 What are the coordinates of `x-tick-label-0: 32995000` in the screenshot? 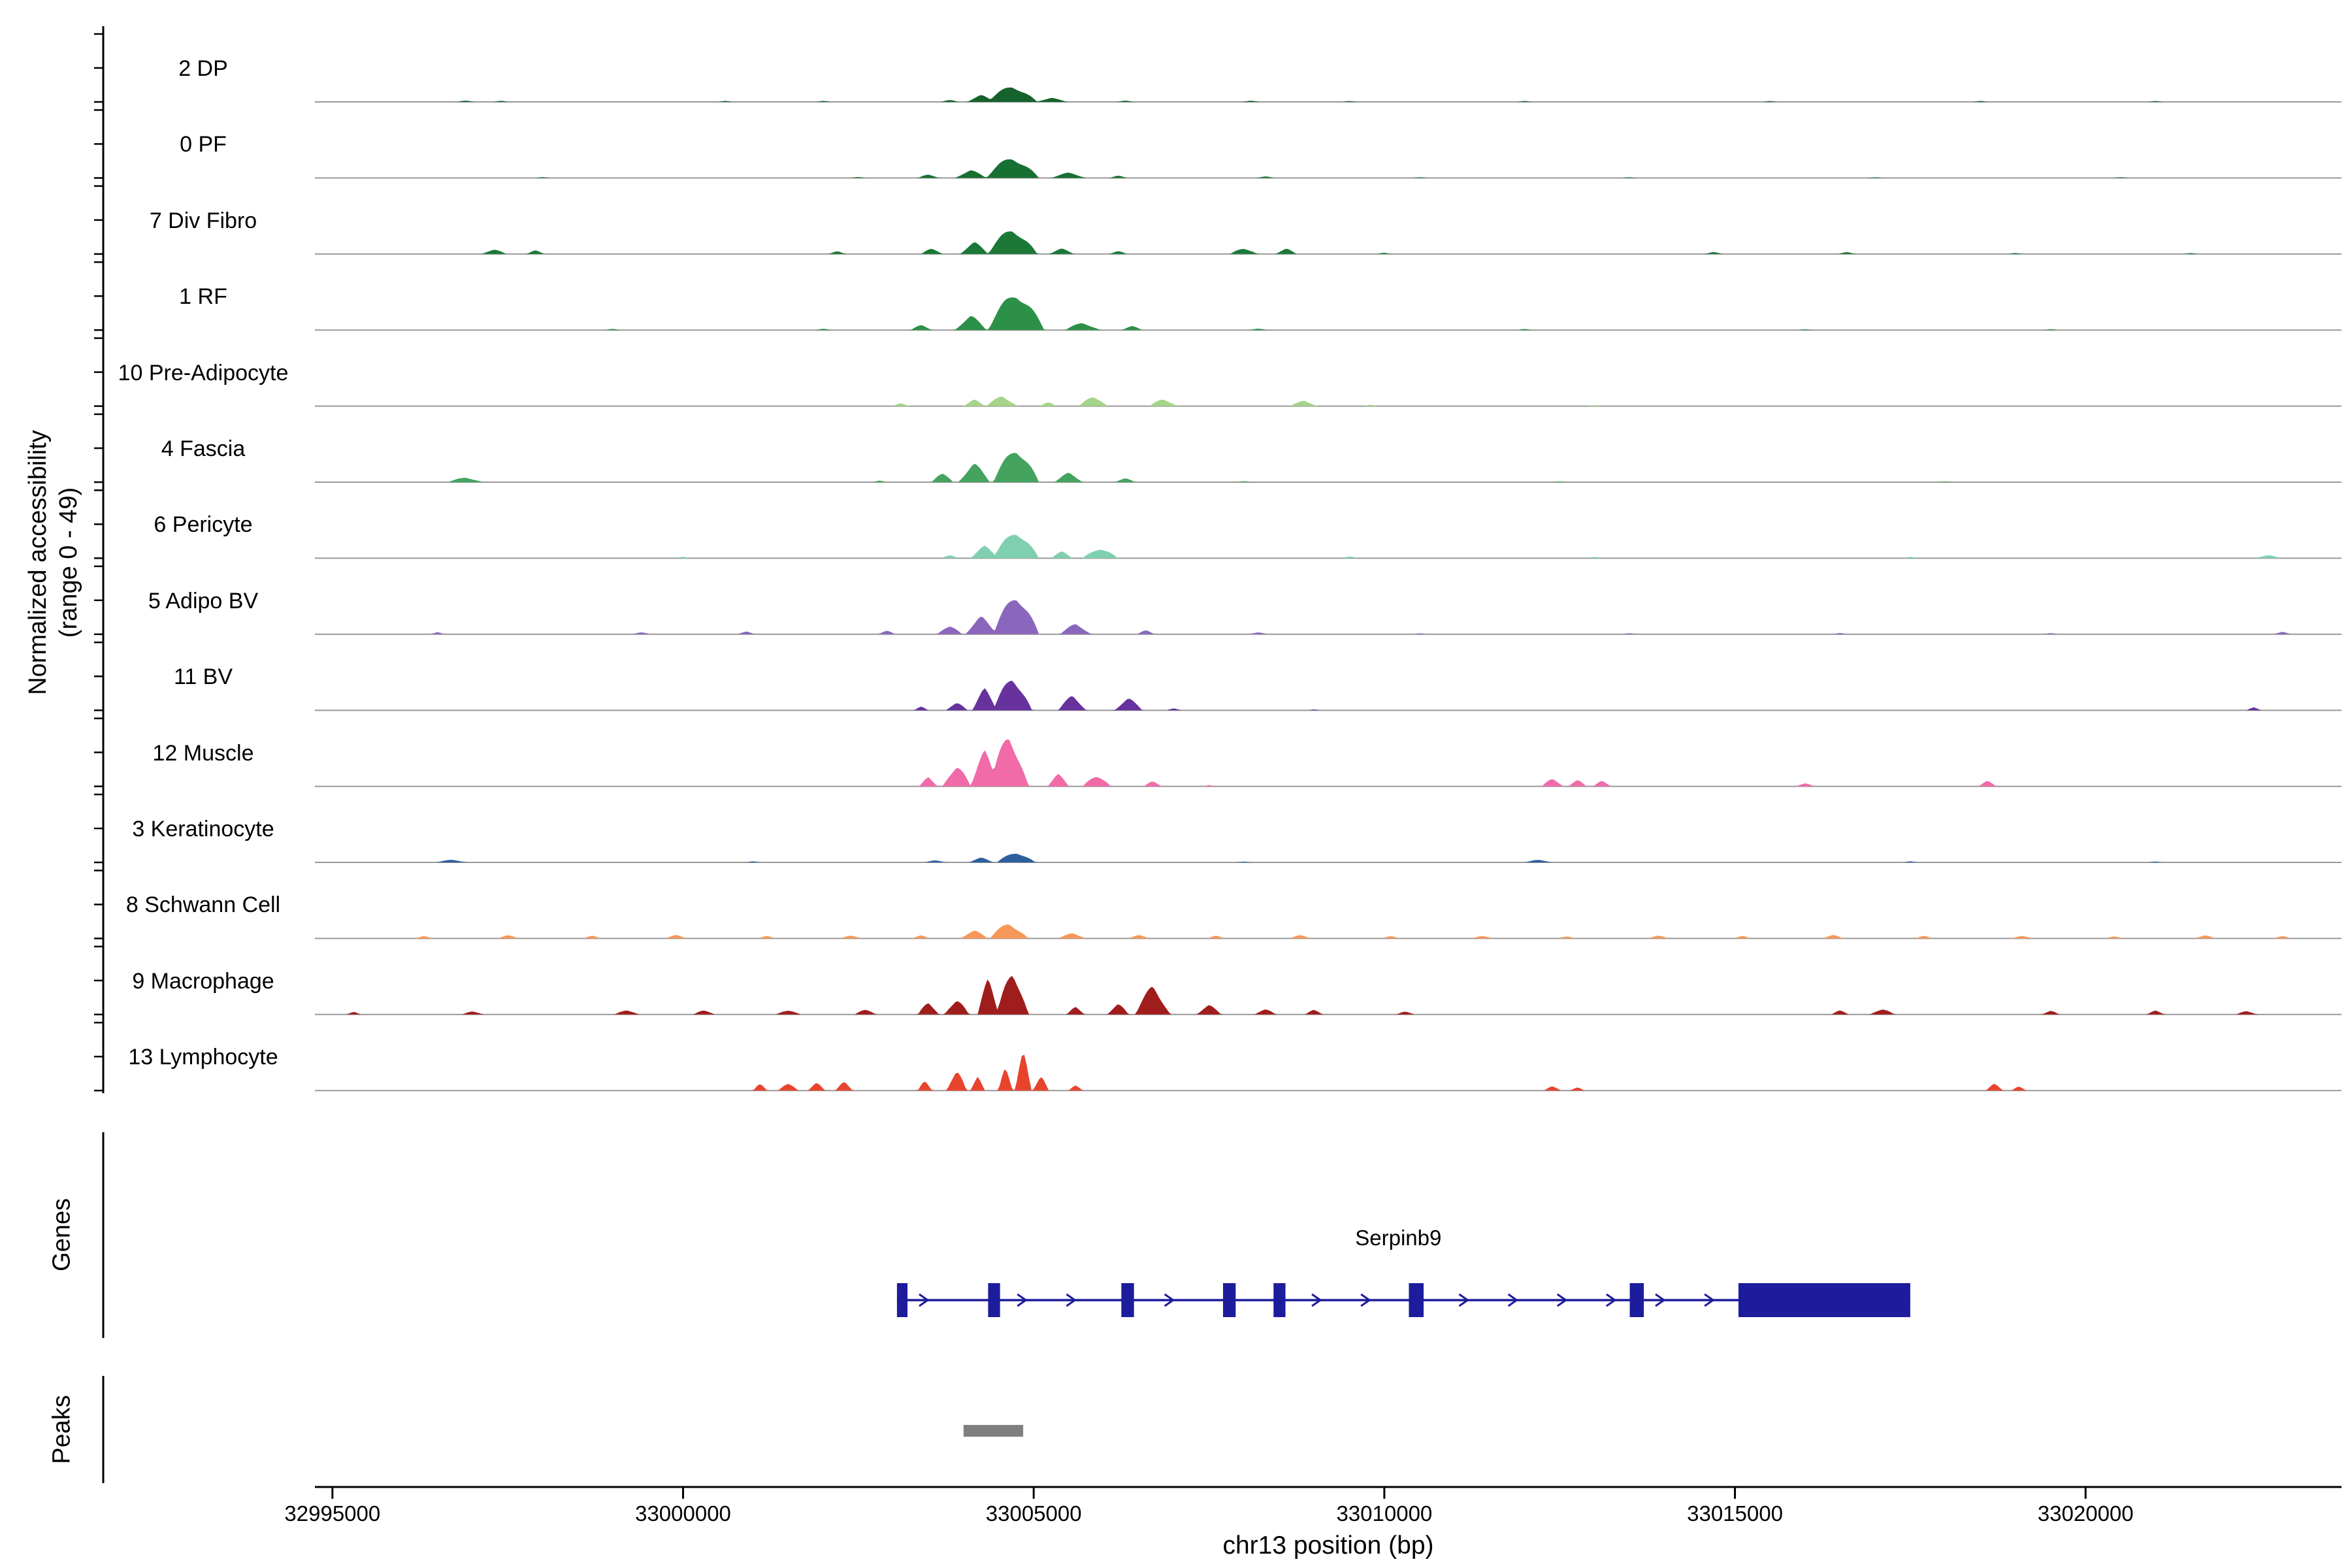 It's located at (332, 1513).